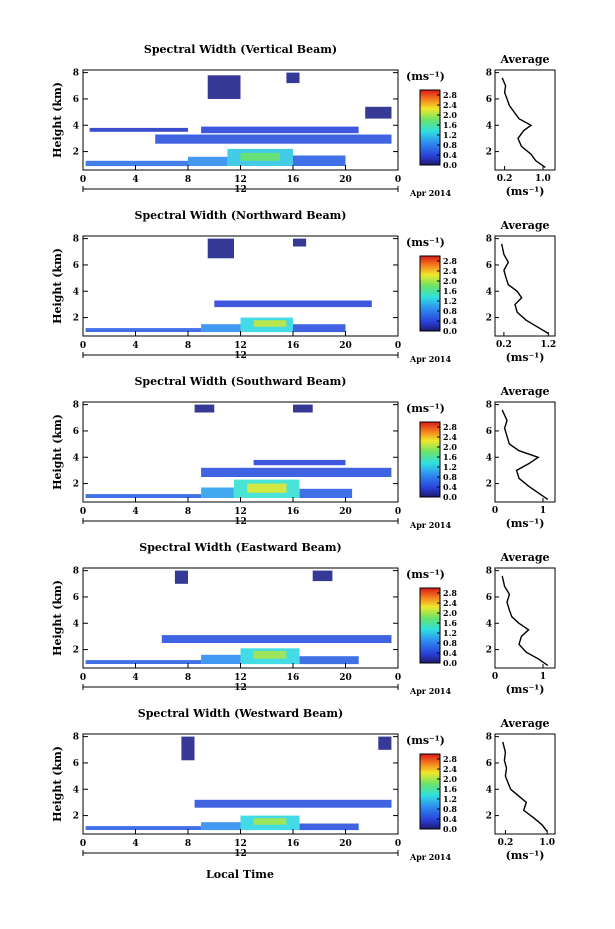  Describe the element at coordinates (240, 49) in the screenshot. I see `panel-title: Spectral Width (Vertical Beam)` at that location.